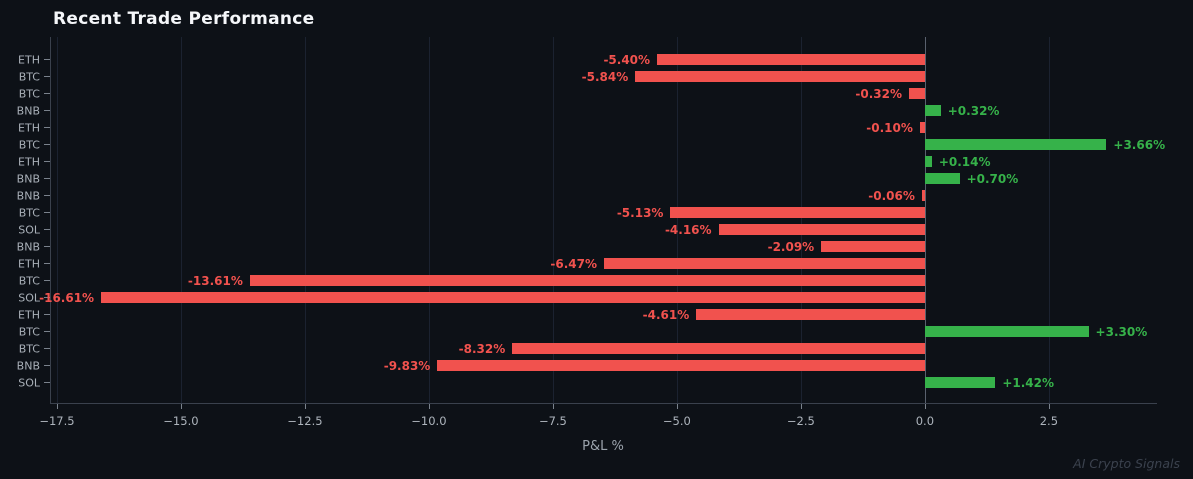 Image resolution: width=1193 pixels, height=479 pixels. What do you see at coordinates (791, 246) in the screenshot?
I see `bar-value-label: -2.09%` at bounding box center [791, 246].